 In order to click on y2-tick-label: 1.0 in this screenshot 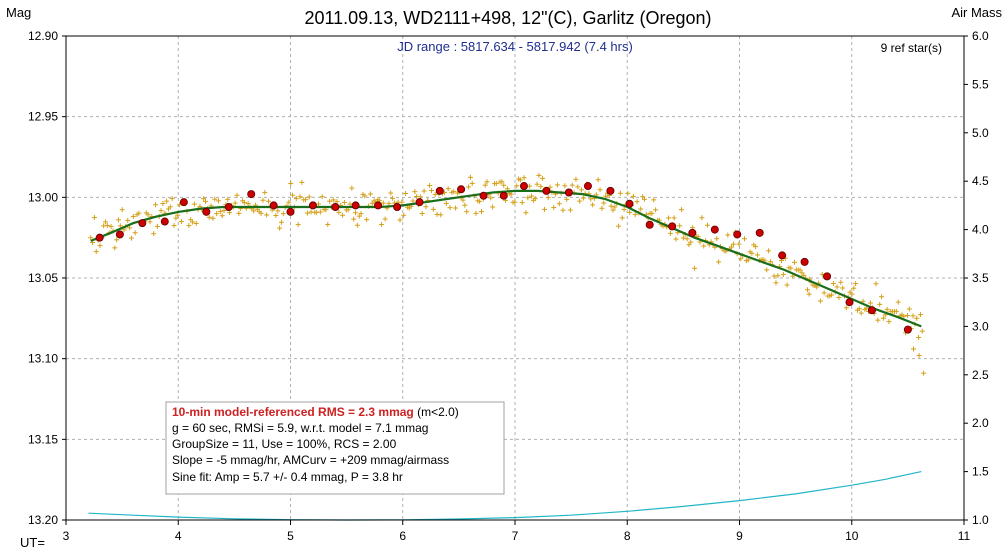, I will do `click(980, 520)`.